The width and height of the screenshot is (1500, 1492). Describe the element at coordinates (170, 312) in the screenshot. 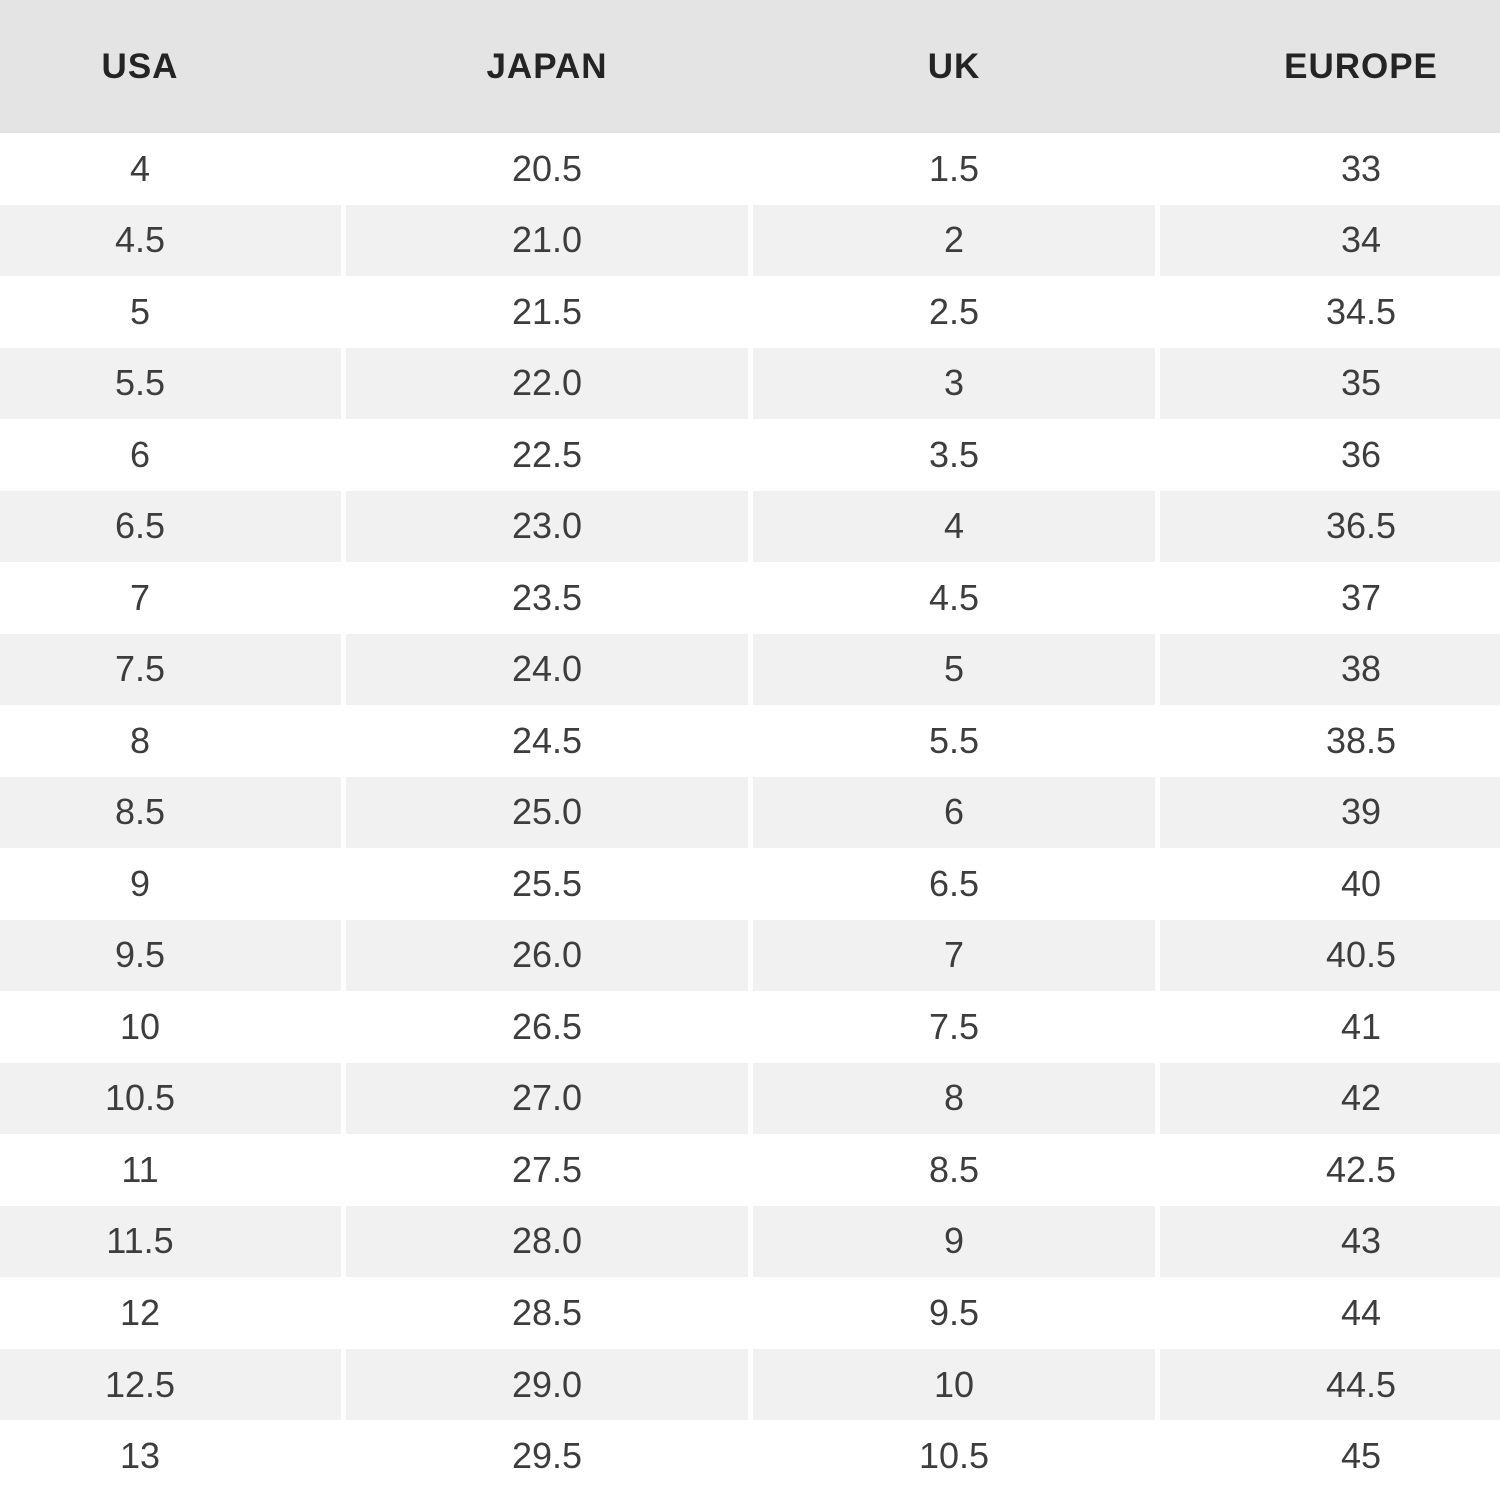

I see `table-cell-usa: 5` at that location.